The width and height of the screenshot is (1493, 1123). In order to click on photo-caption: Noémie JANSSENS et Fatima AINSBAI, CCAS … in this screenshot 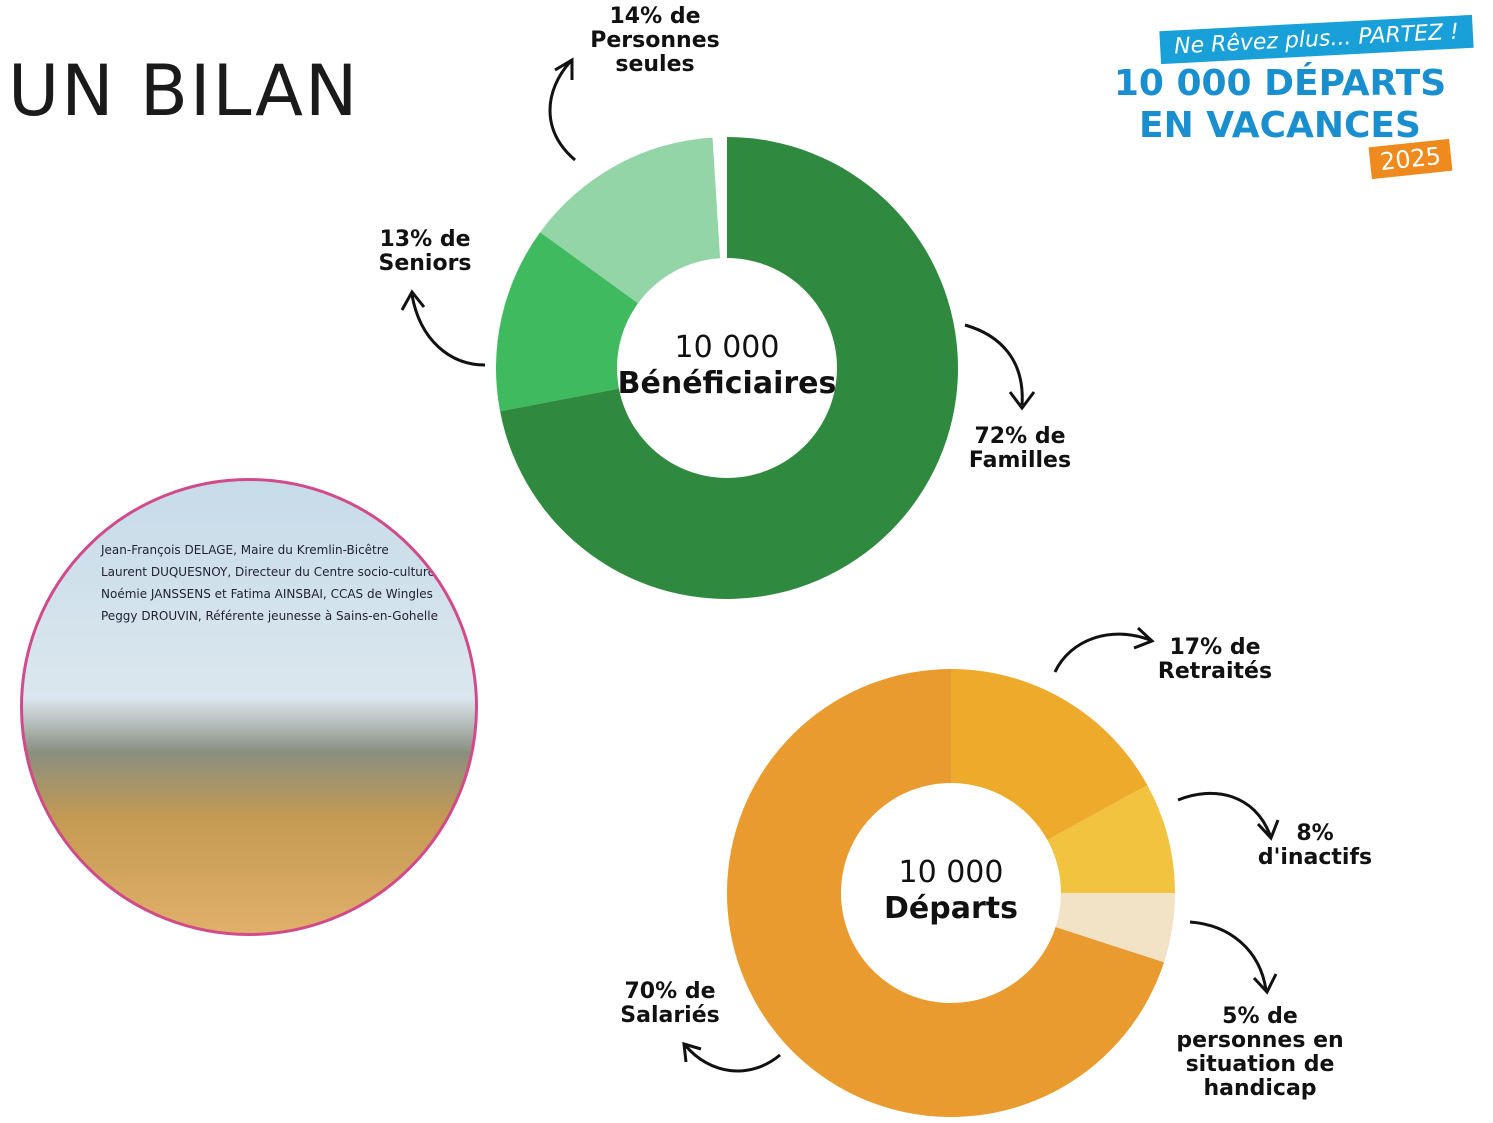, I will do `click(267, 594)`.